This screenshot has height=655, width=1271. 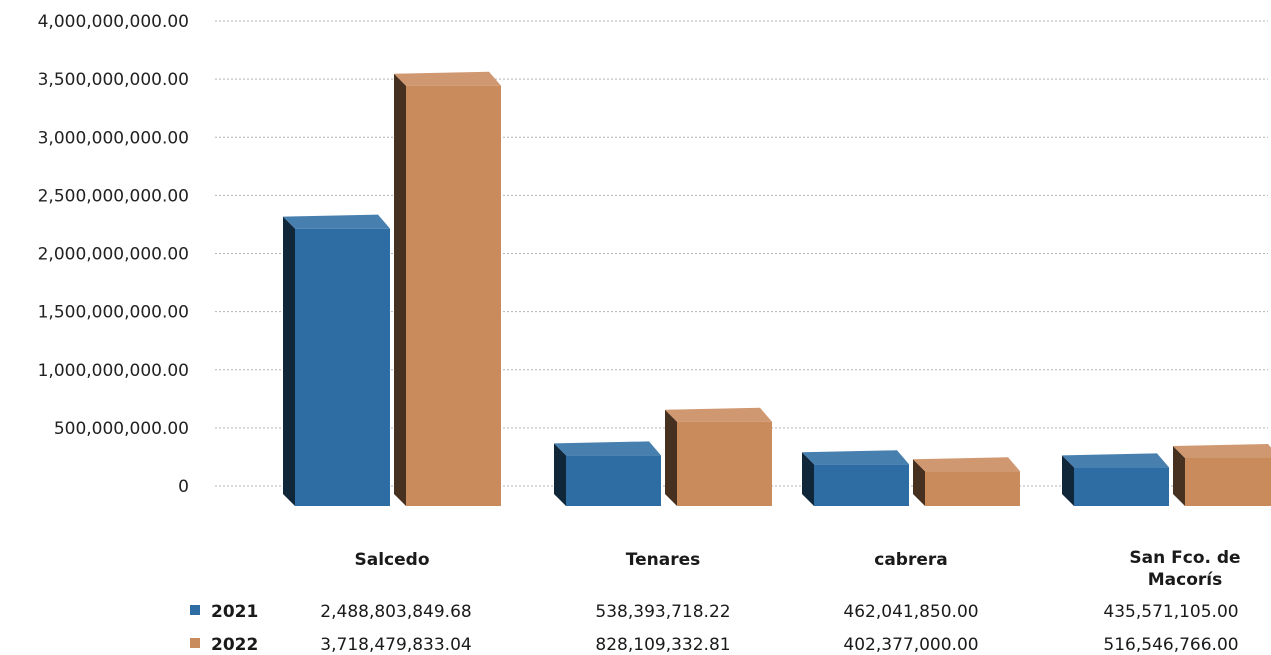 I want to click on data-table-value: 2,488,803,849.68, so click(x=395, y=612).